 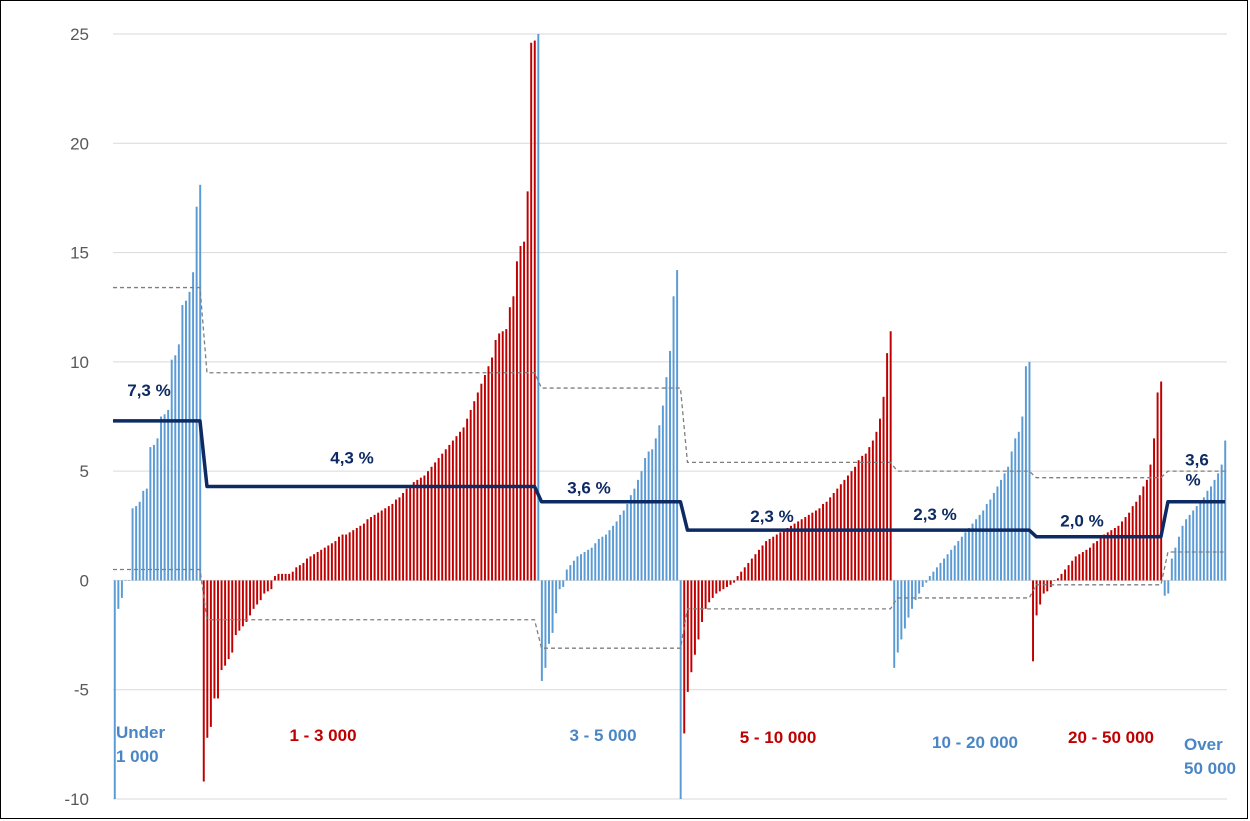 What do you see at coordinates (778, 737) in the screenshot?
I see `group-label: 5 - 10 000` at bounding box center [778, 737].